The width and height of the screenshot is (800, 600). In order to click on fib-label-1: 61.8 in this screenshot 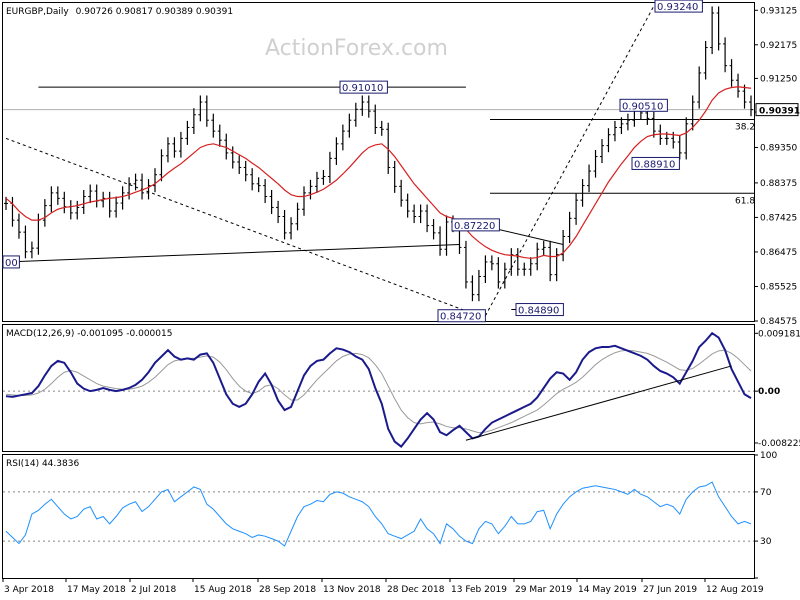, I will do `click(745, 201)`.